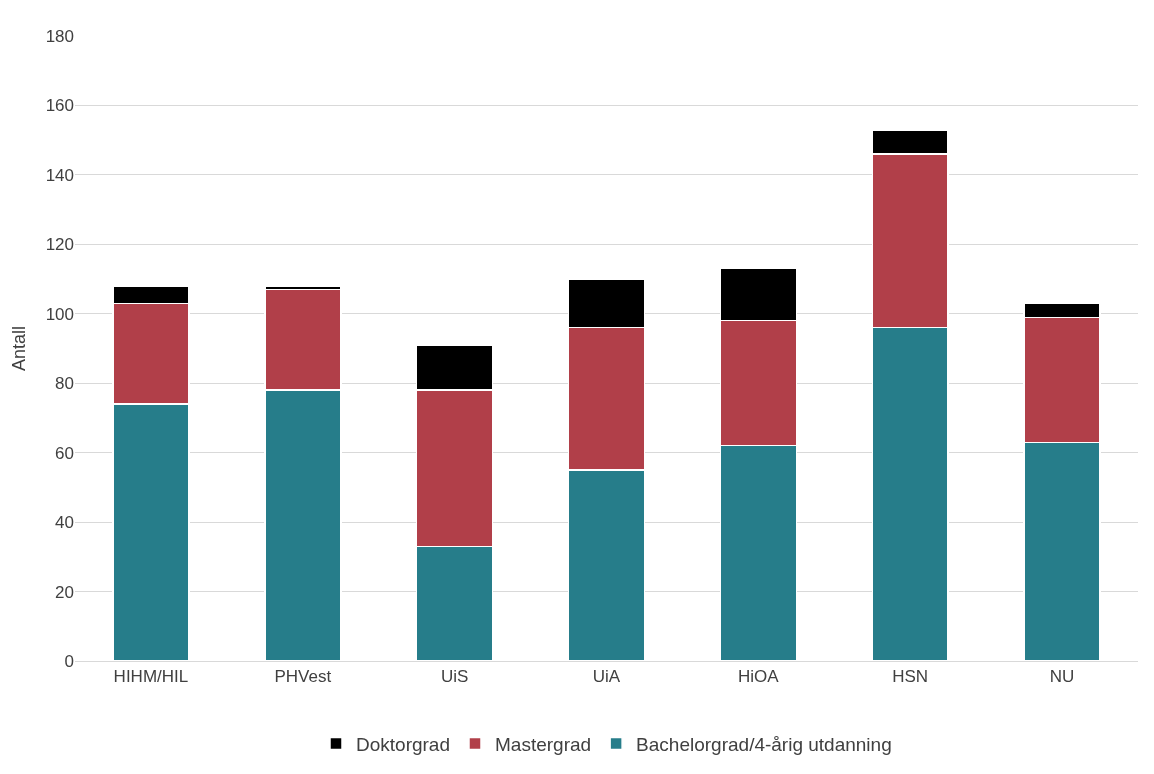 The image size is (1154, 774). I want to click on y-tick-label: 0, so click(69, 661).